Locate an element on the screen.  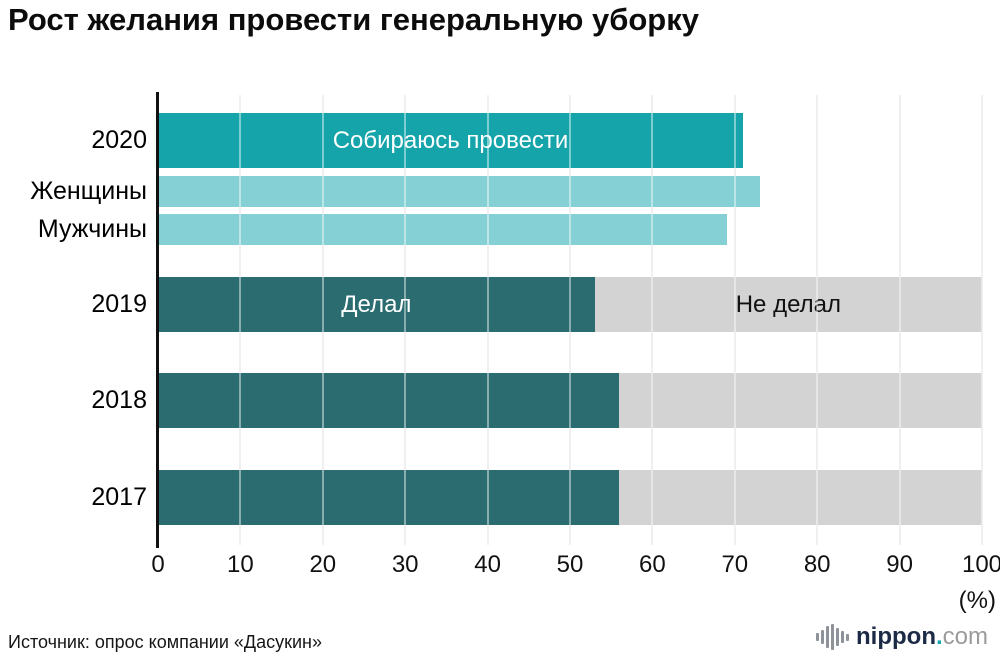
nippon-logo: nippon.com is located at coordinates (902, 637).